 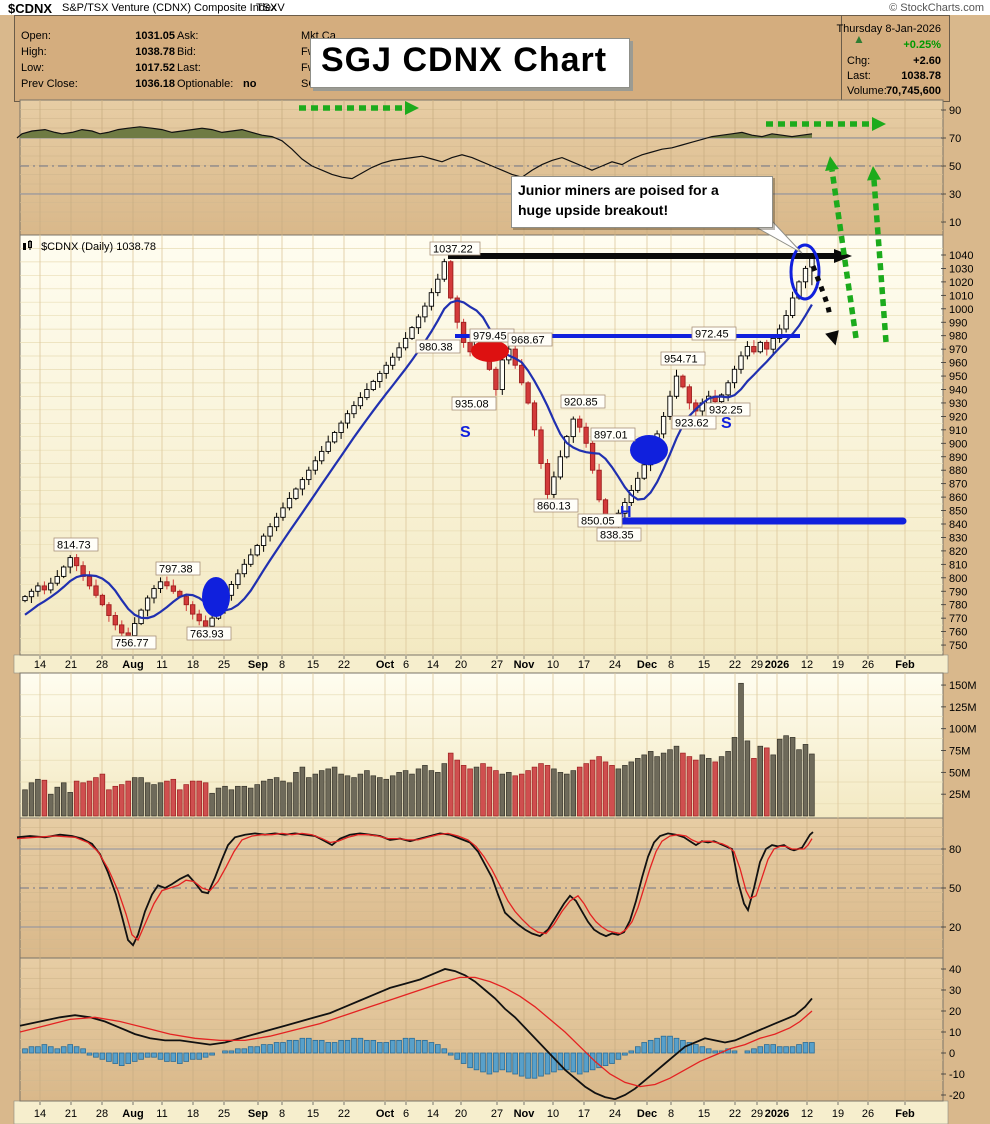 I want to click on svg-text: 24, so click(x=615, y=1114).